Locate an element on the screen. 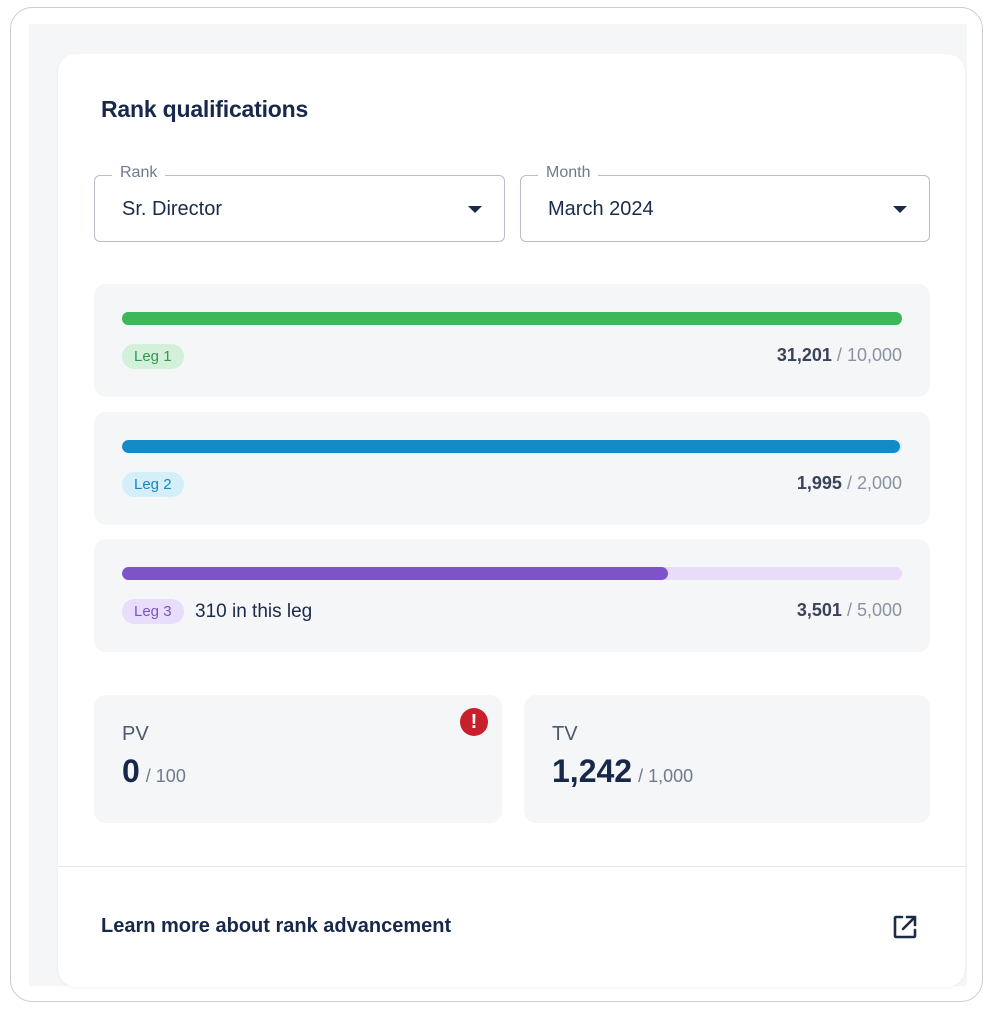 This screenshot has width=994, height=1016. leg-3-progress-track is located at coordinates (512, 573).